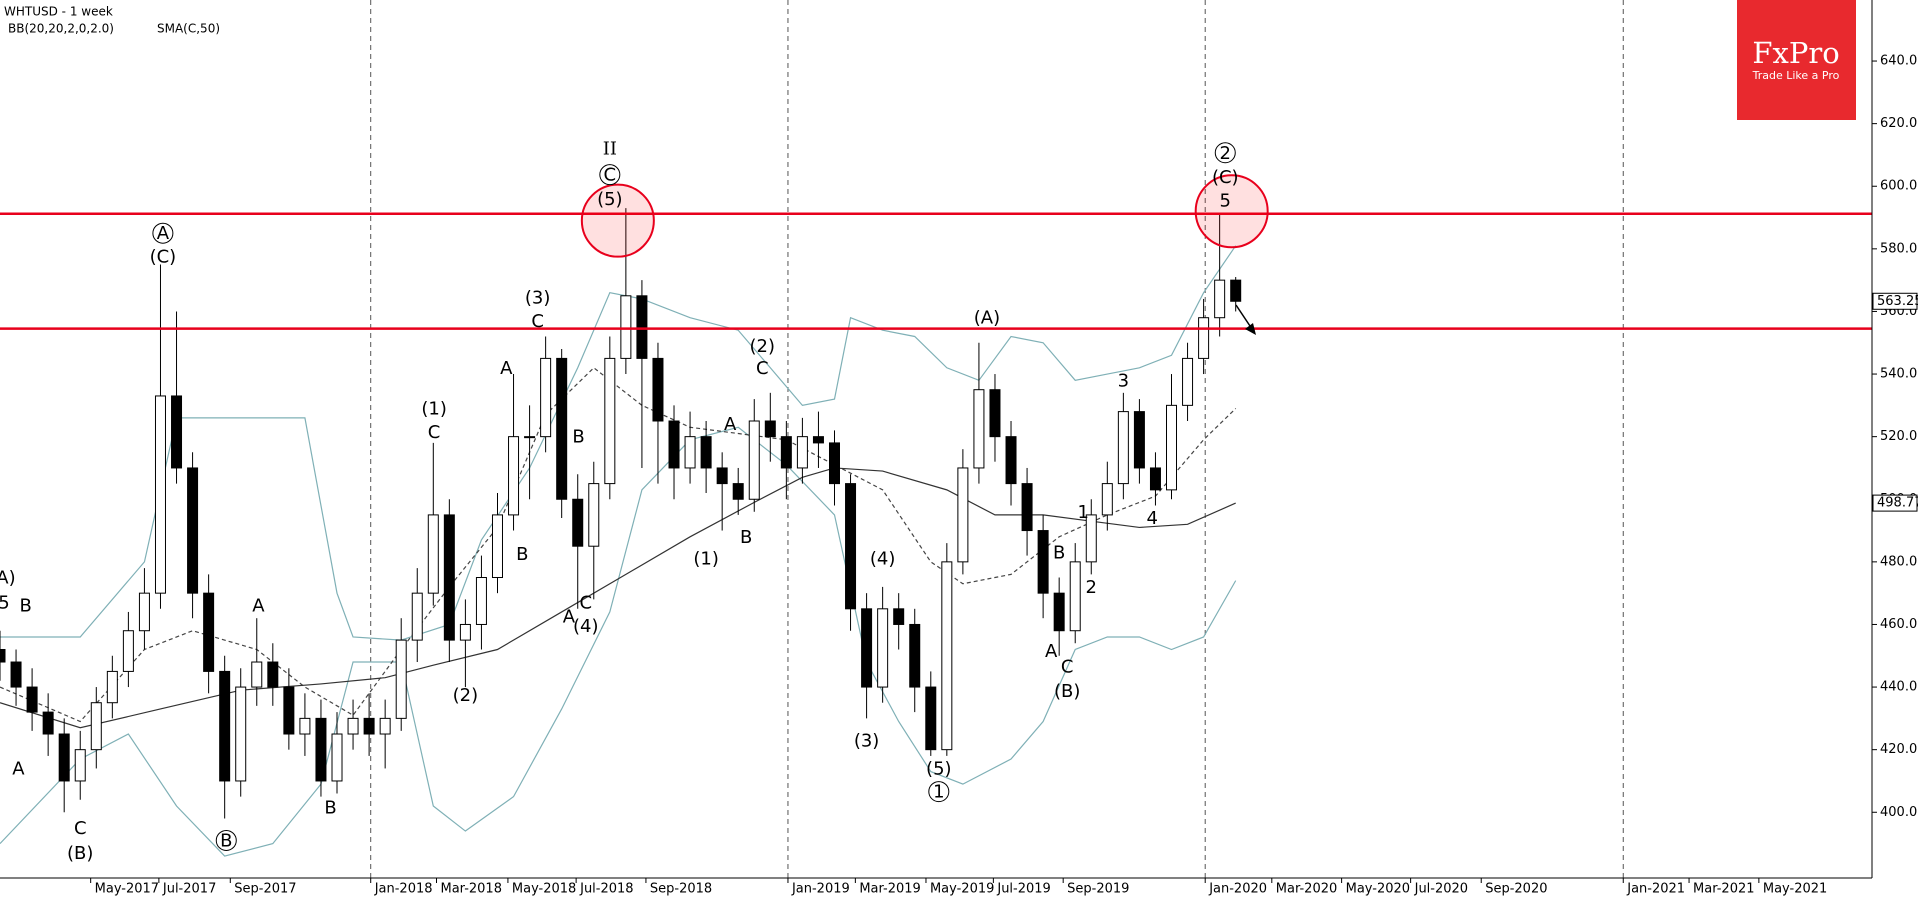 The width and height of the screenshot is (1918, 898). What do you see at coordinates (1306, 889) in the screenshot?
I see `x-tick-label: Mar-2020` at bounding box center [1306, 889].